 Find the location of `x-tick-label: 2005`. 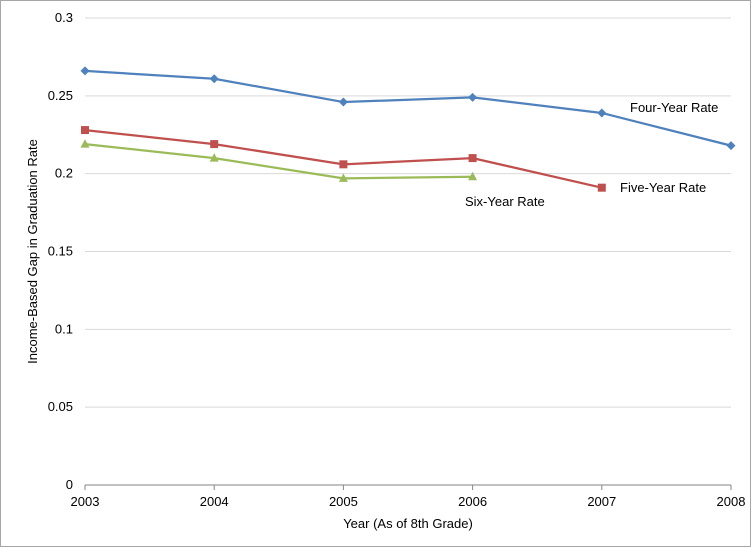

x-tick-label: 2005 is located at coordinates (343, 501).